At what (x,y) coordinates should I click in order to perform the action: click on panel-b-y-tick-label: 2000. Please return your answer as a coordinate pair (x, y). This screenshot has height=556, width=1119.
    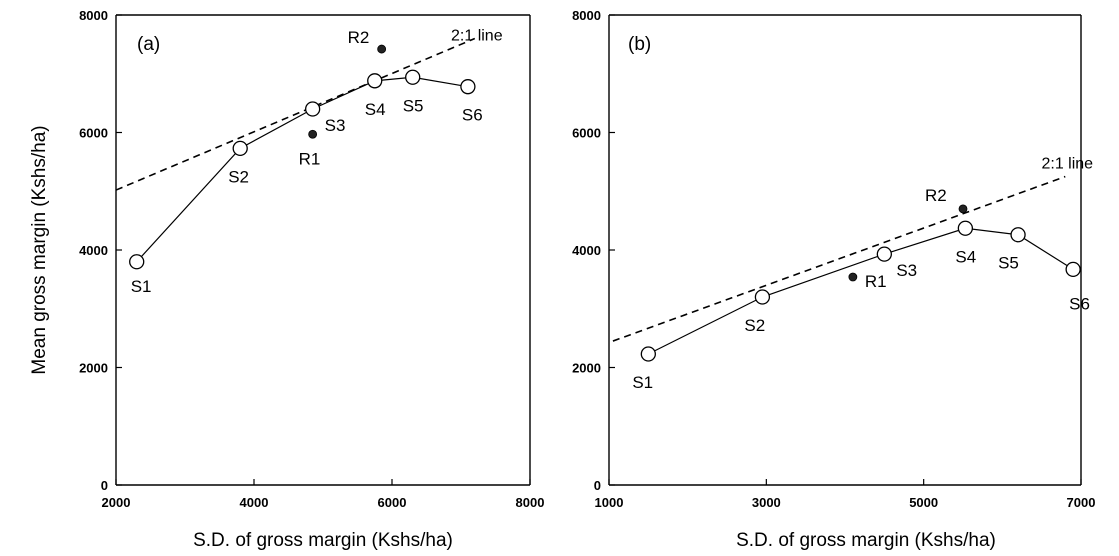
    Looking at the image, I should click on (586, 368).